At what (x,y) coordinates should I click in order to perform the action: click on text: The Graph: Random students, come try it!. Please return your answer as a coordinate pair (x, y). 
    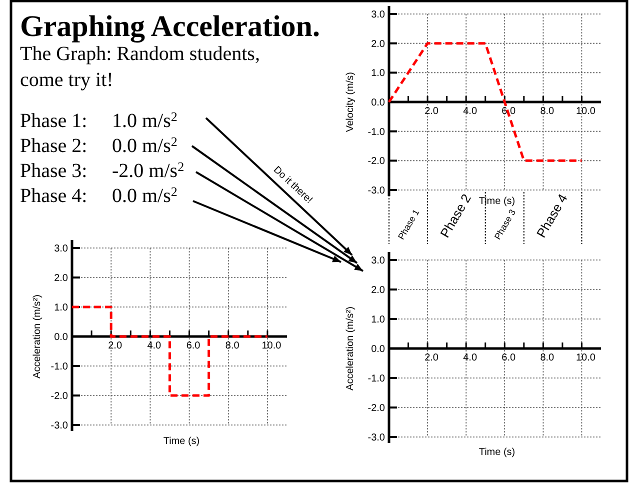
    Looking at the image, I should click on (140, 67).